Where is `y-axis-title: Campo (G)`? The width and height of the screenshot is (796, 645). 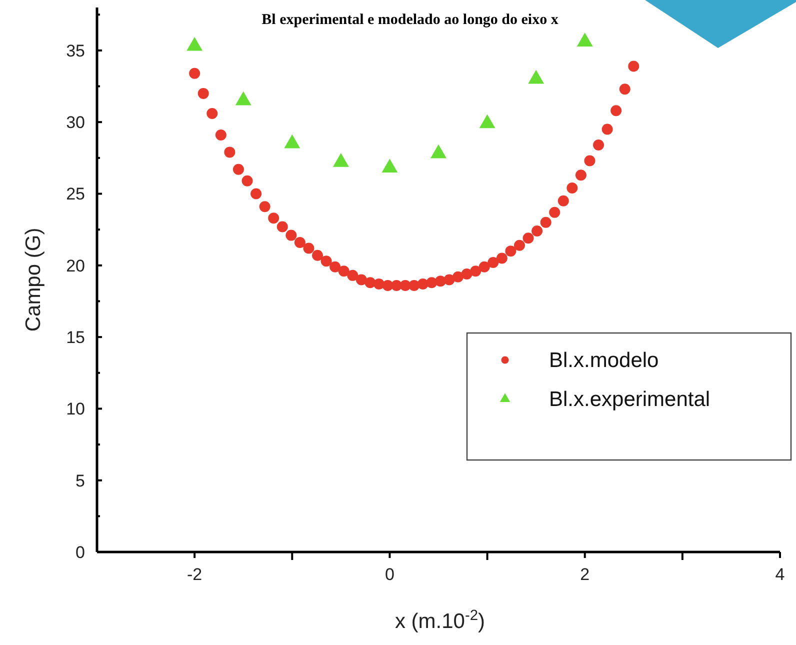
y-axis-title: Campo (G) is located at coordinates (33, 280).